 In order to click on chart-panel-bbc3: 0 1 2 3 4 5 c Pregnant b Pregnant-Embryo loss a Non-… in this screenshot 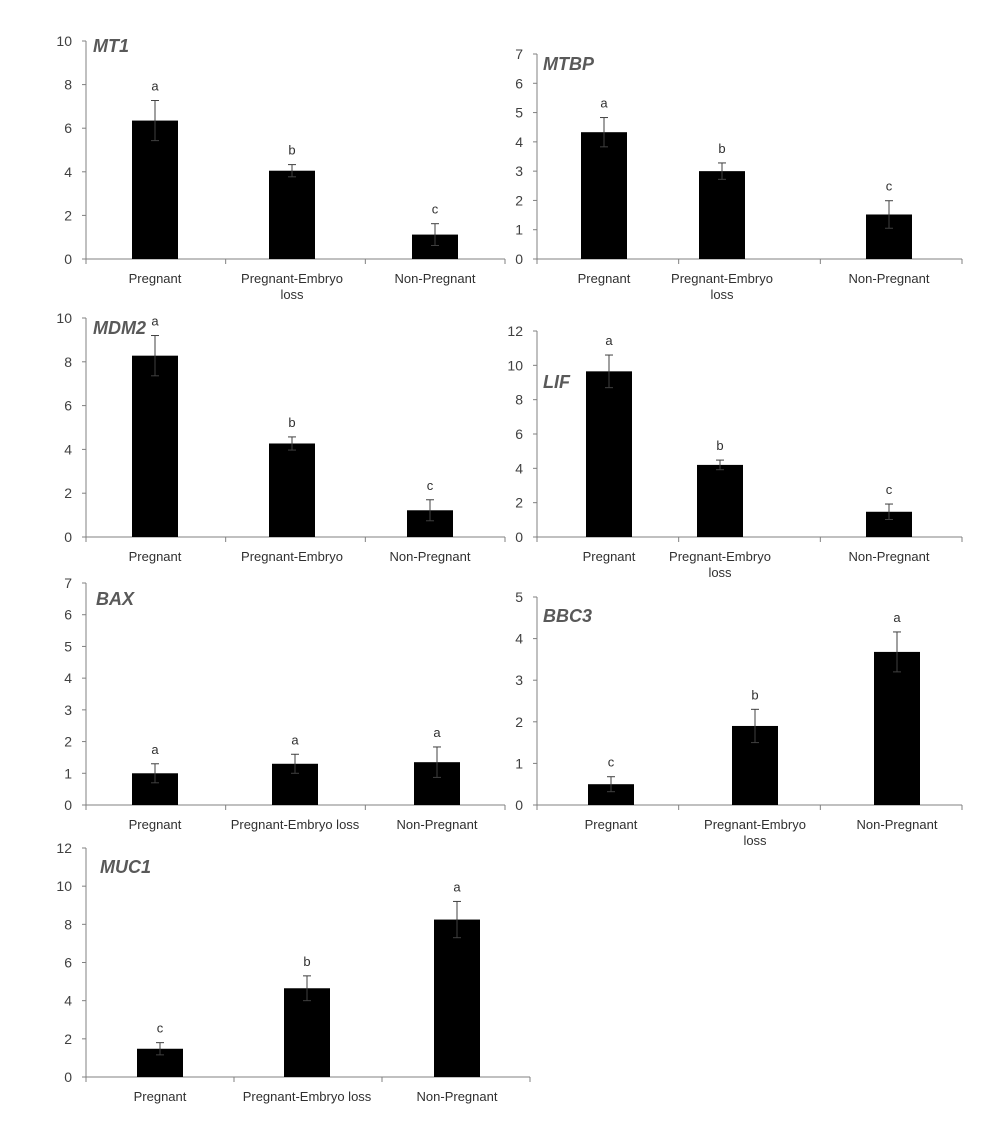, I will do `click(739, 718)`.